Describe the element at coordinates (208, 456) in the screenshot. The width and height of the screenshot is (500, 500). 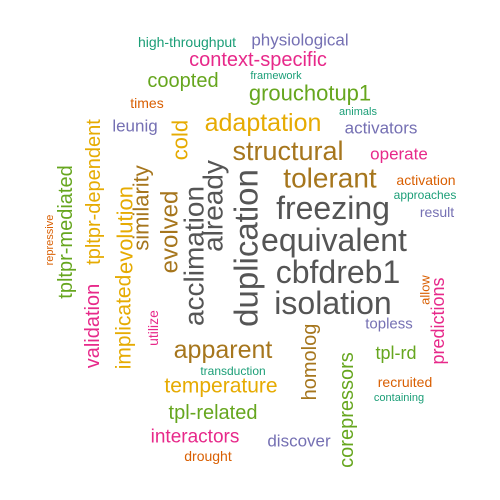
I see `word-drought: drought` at that location.